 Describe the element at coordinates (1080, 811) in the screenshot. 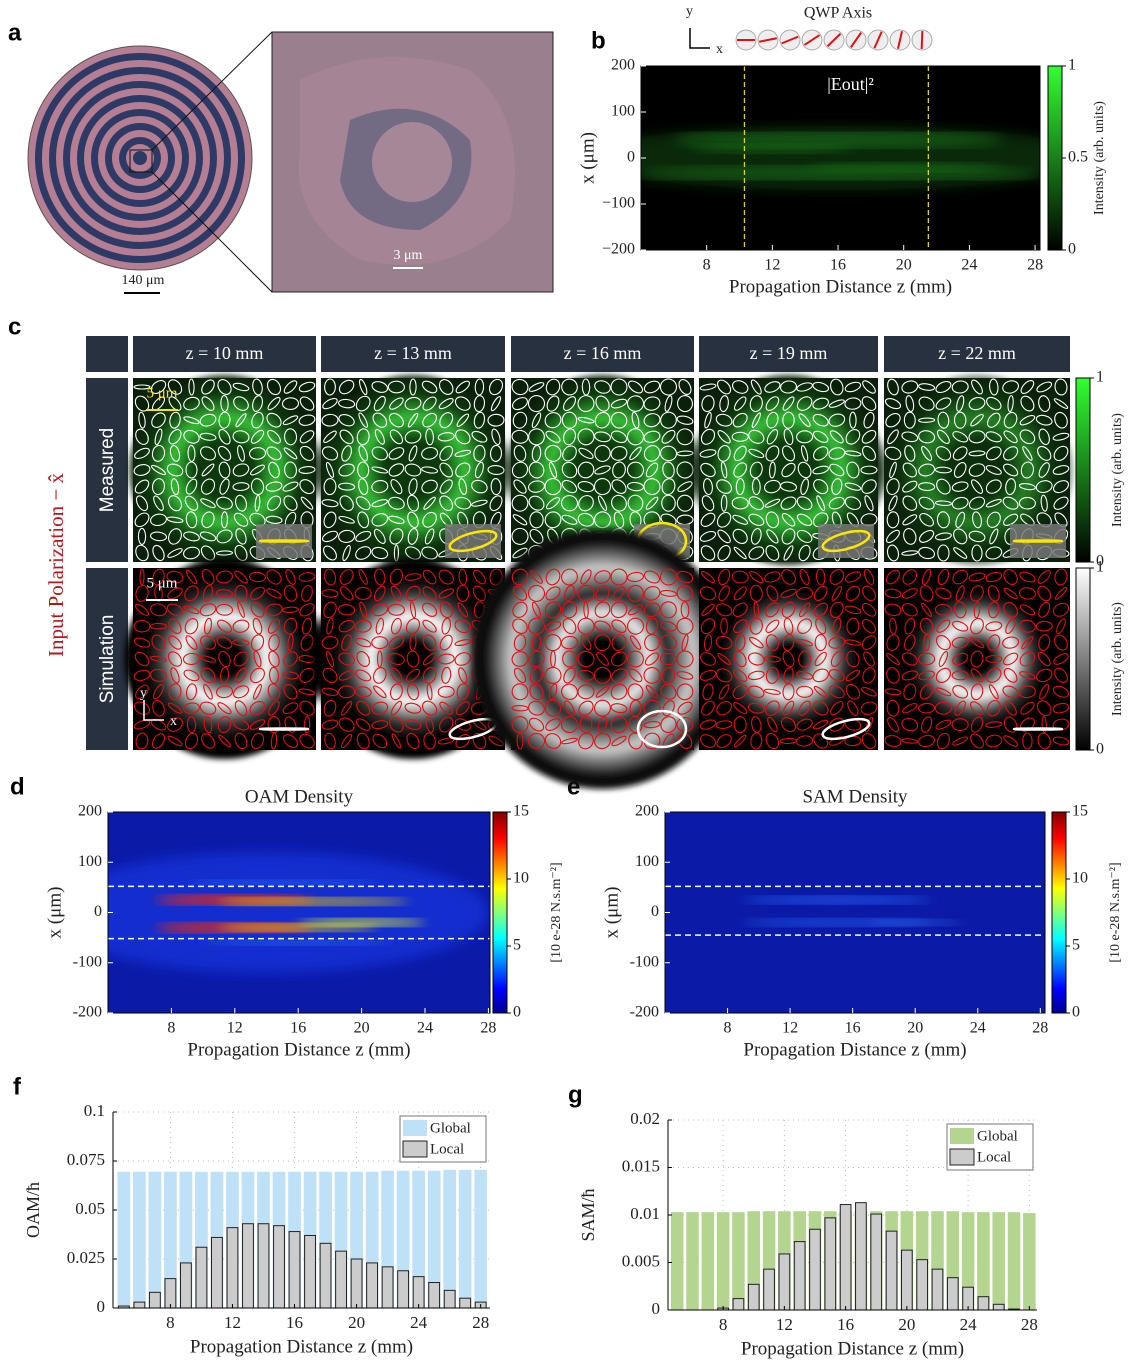

I see `colorbar-tick-label: 15` at that location.